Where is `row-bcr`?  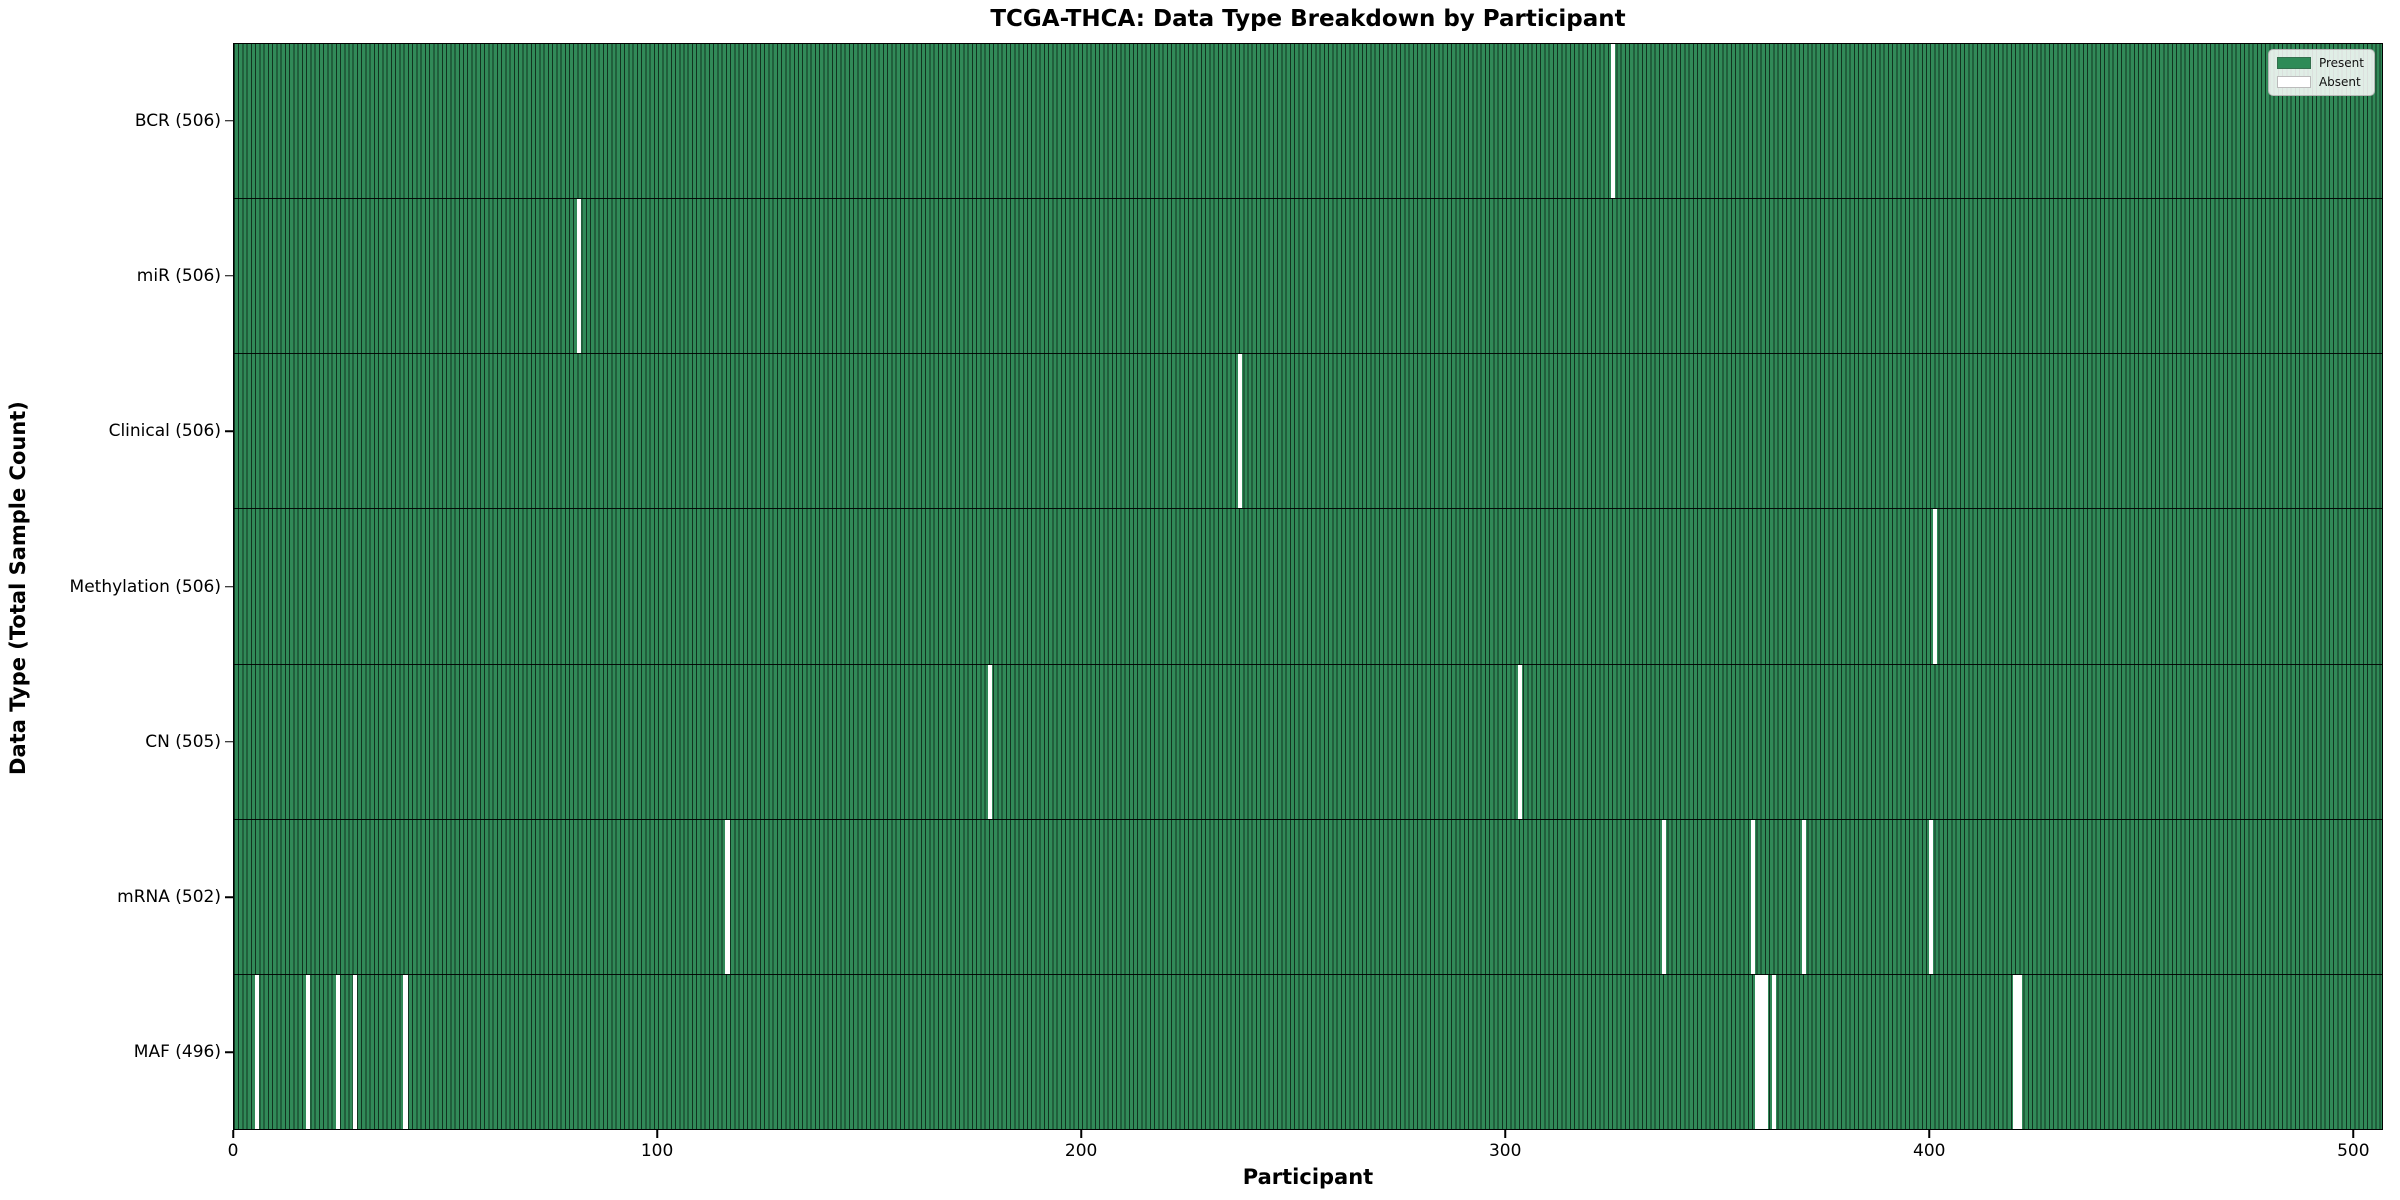 row-bcr is located at coordinates (1308, 122).